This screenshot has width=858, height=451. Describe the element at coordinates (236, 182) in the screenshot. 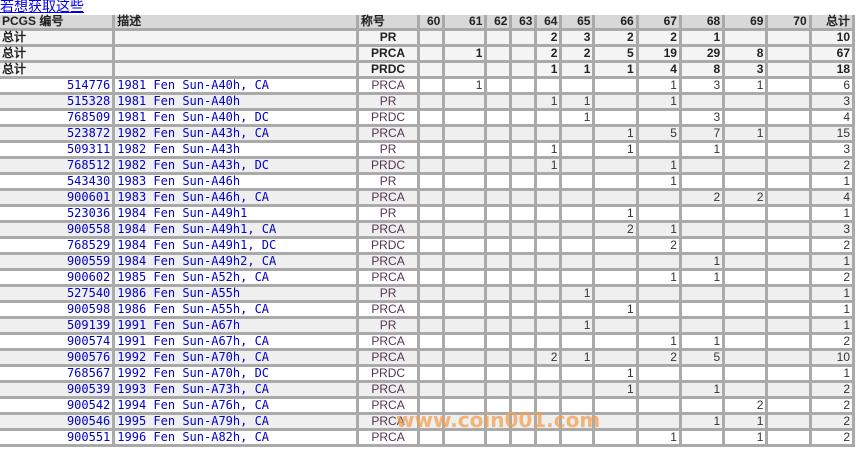

I see `description-link: 1983 Fen Sun-A46h` at that location.